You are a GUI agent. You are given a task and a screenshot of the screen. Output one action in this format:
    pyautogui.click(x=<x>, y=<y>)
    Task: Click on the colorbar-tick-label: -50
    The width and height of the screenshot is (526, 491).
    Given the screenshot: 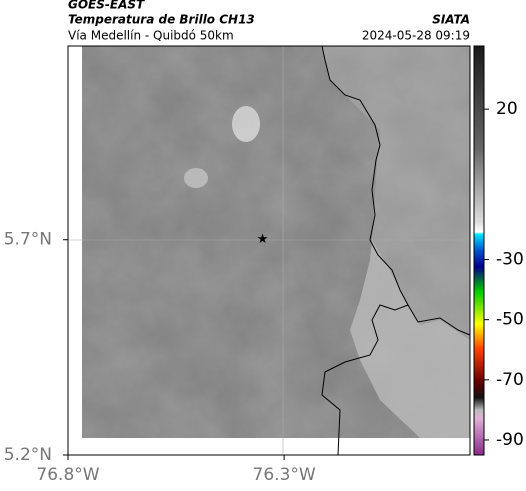 What is the action you would take?
    pyautogui.click(x=510, y=320)
    